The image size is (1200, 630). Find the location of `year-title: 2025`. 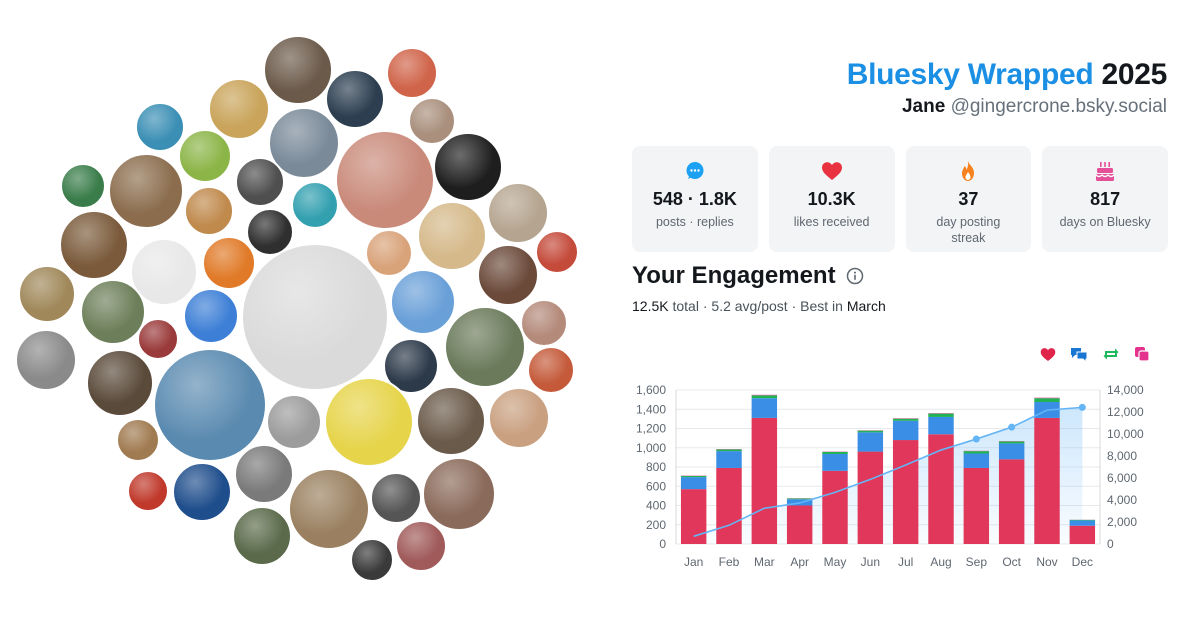

year-title: 2025 is located at coordinates (1134, 74).